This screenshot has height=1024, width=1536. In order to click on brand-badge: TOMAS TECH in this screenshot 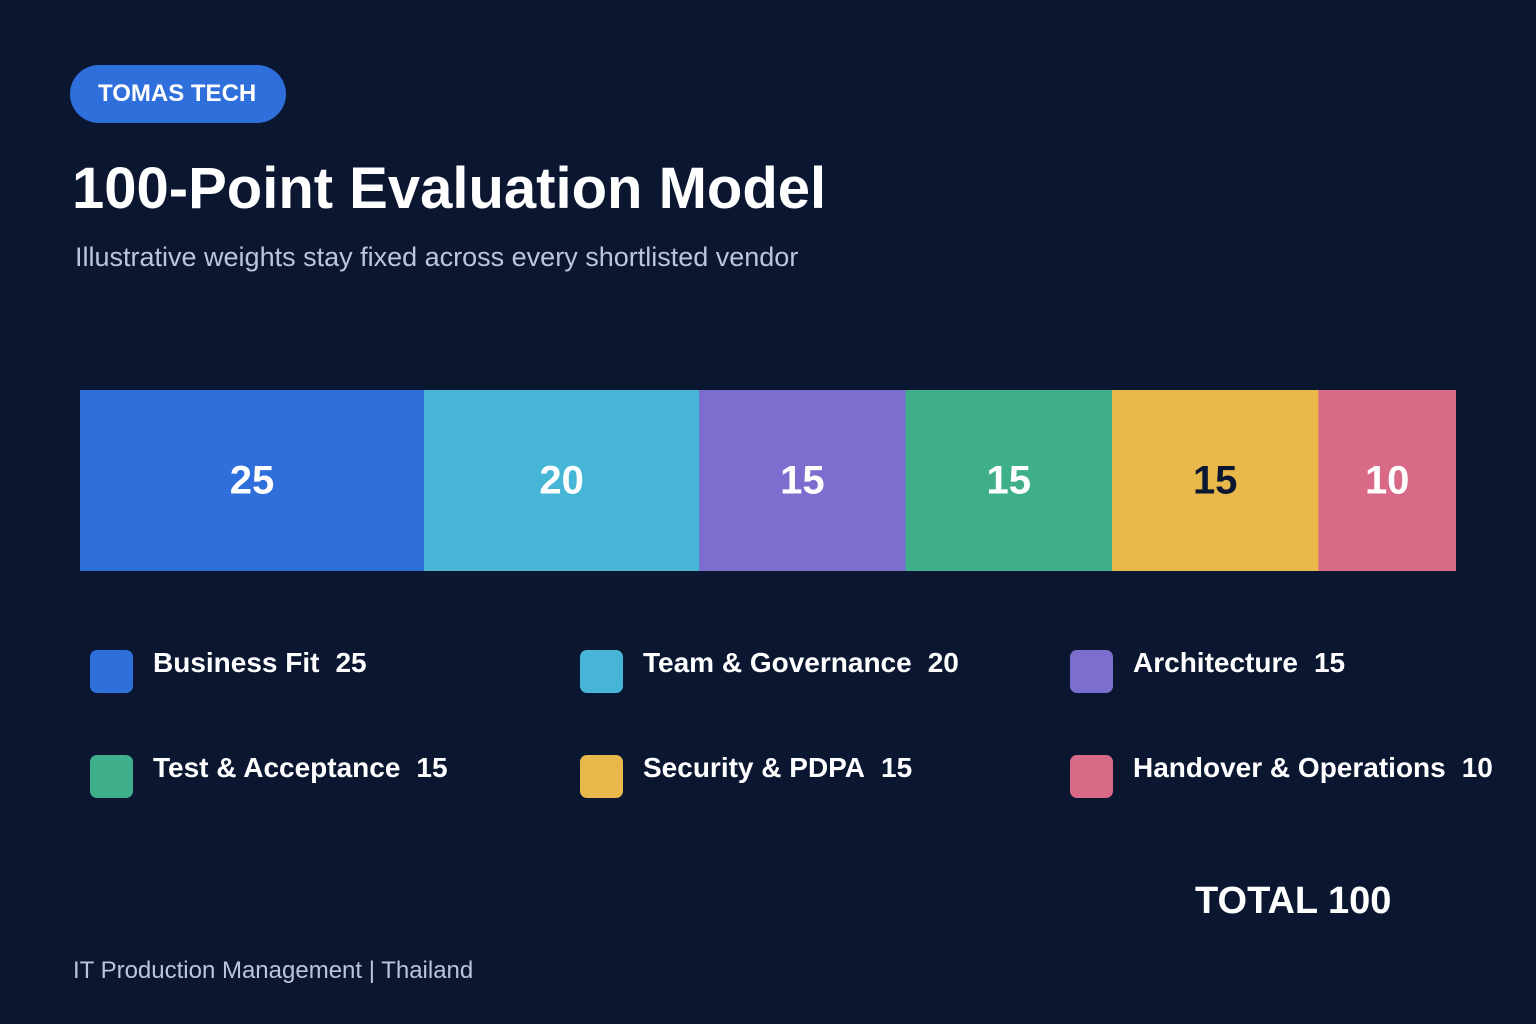, I will do `click(178, 94)`.